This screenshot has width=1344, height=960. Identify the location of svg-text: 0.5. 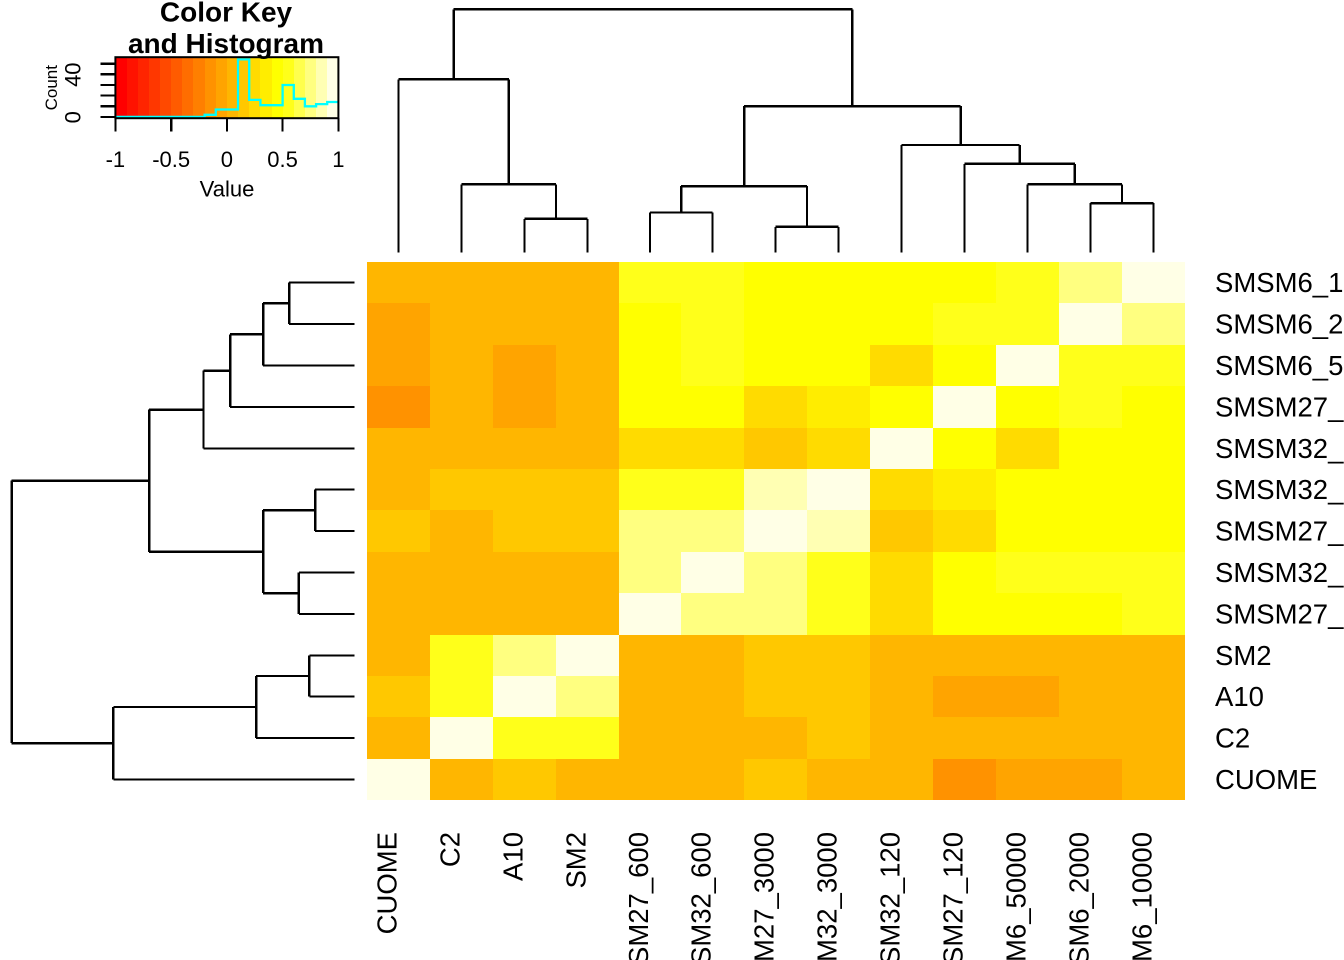
(282, 159).